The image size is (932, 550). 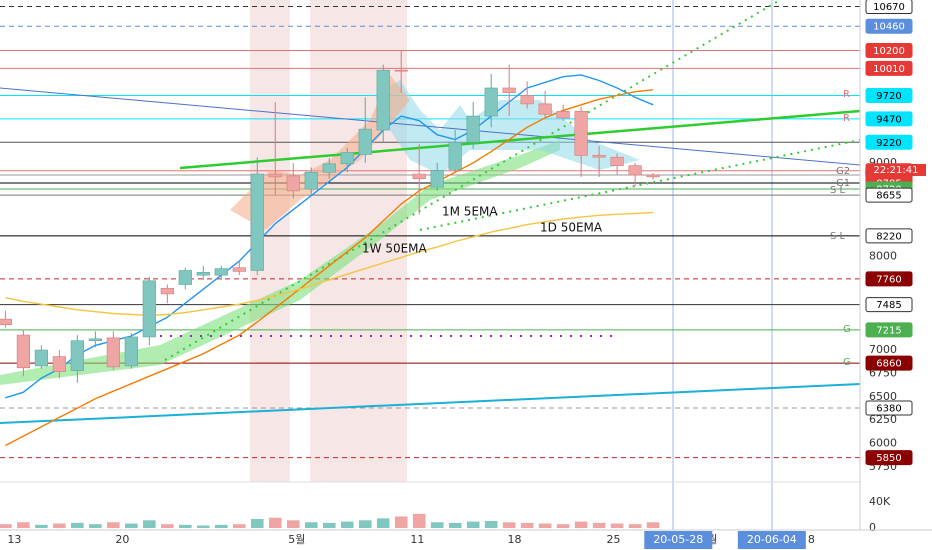 I want to click on date-marker-label: 20-05-28, so click(x=678, y=539).